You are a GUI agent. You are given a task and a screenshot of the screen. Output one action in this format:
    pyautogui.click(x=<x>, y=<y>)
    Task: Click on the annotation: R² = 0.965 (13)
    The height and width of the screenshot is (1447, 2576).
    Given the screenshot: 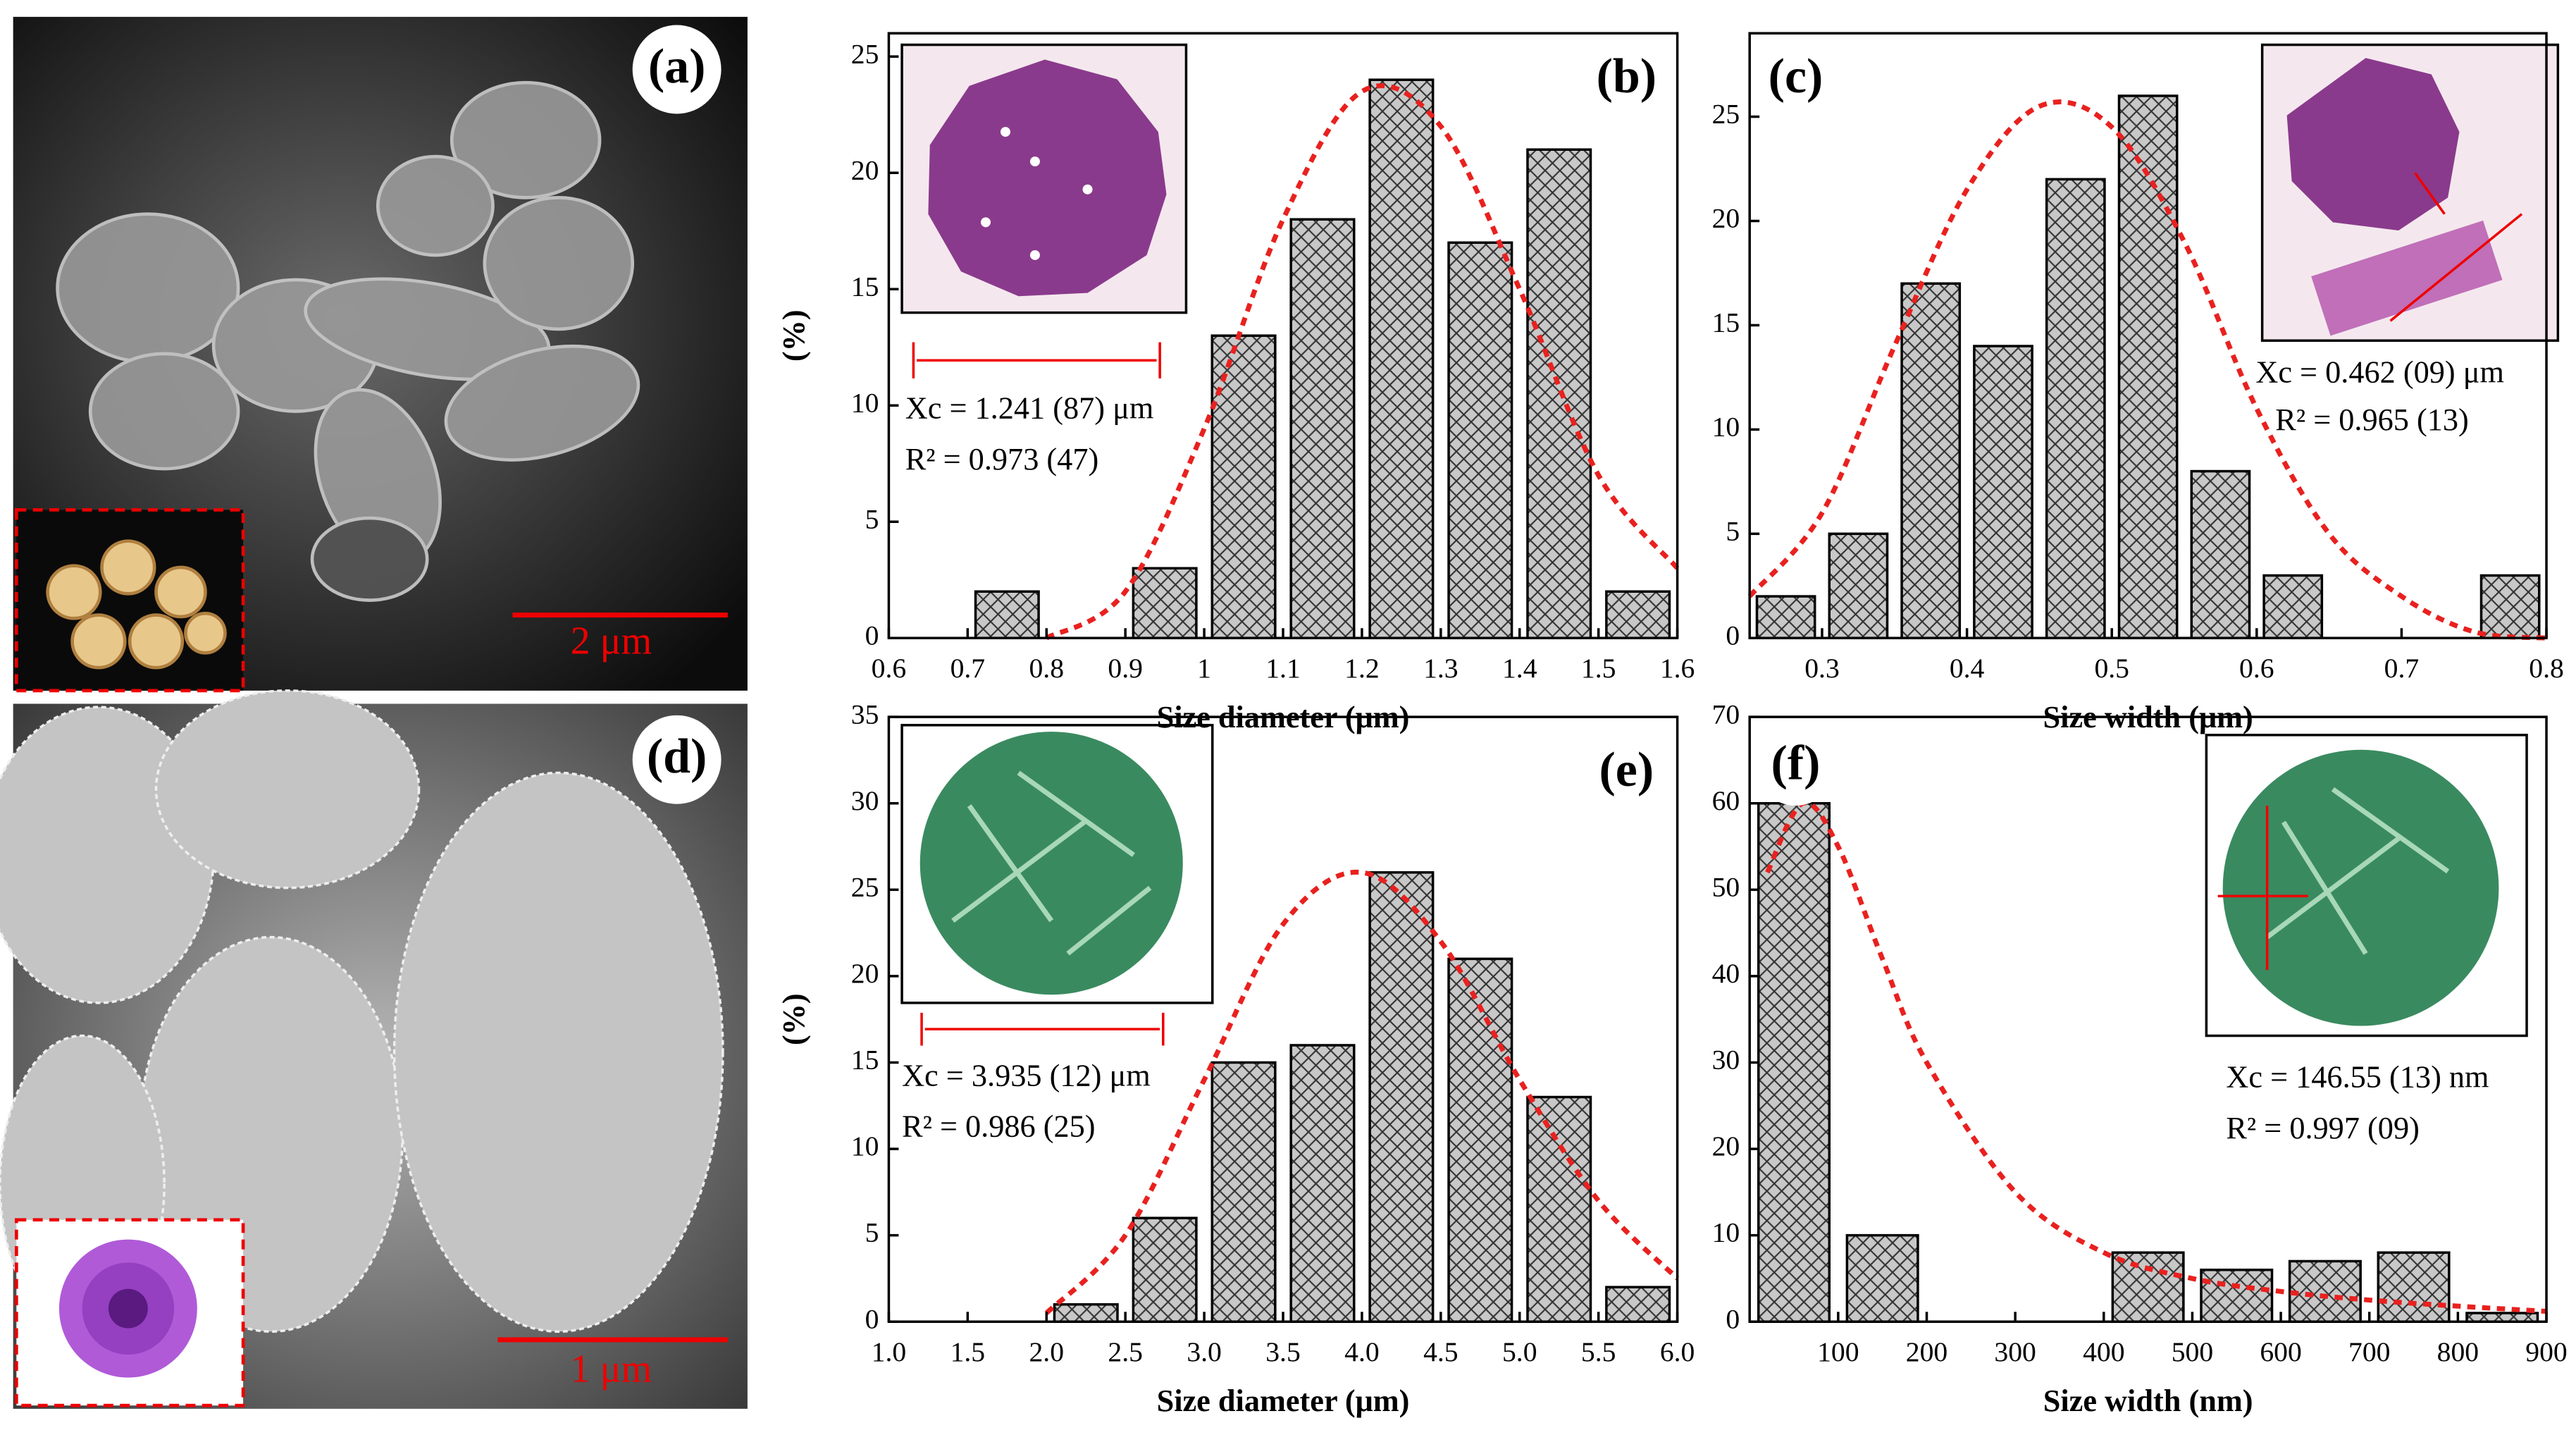 What is the action you would take?
    pyautogui.click(x=2372, y=419)
    